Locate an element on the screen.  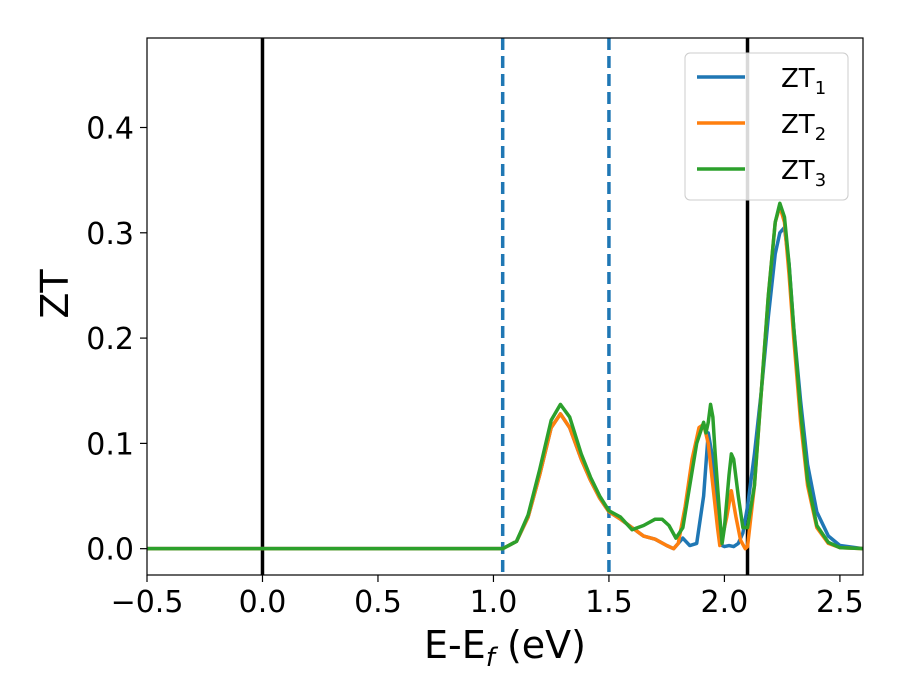
y-tick-label: 0.2 is located at coordinates (110, 339).